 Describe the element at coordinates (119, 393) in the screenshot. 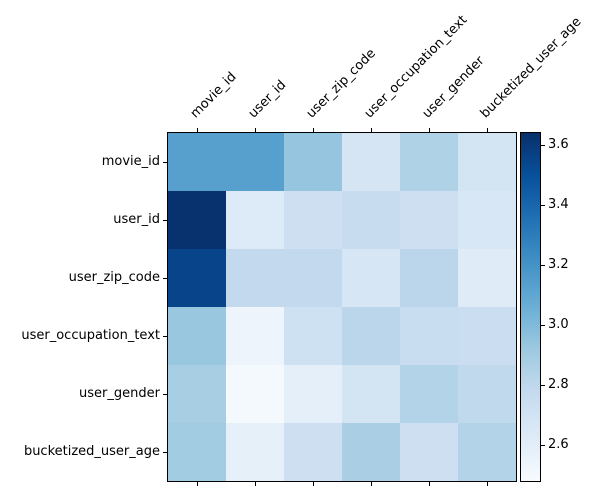

I see `y-tick-label: user_gender` at that location.